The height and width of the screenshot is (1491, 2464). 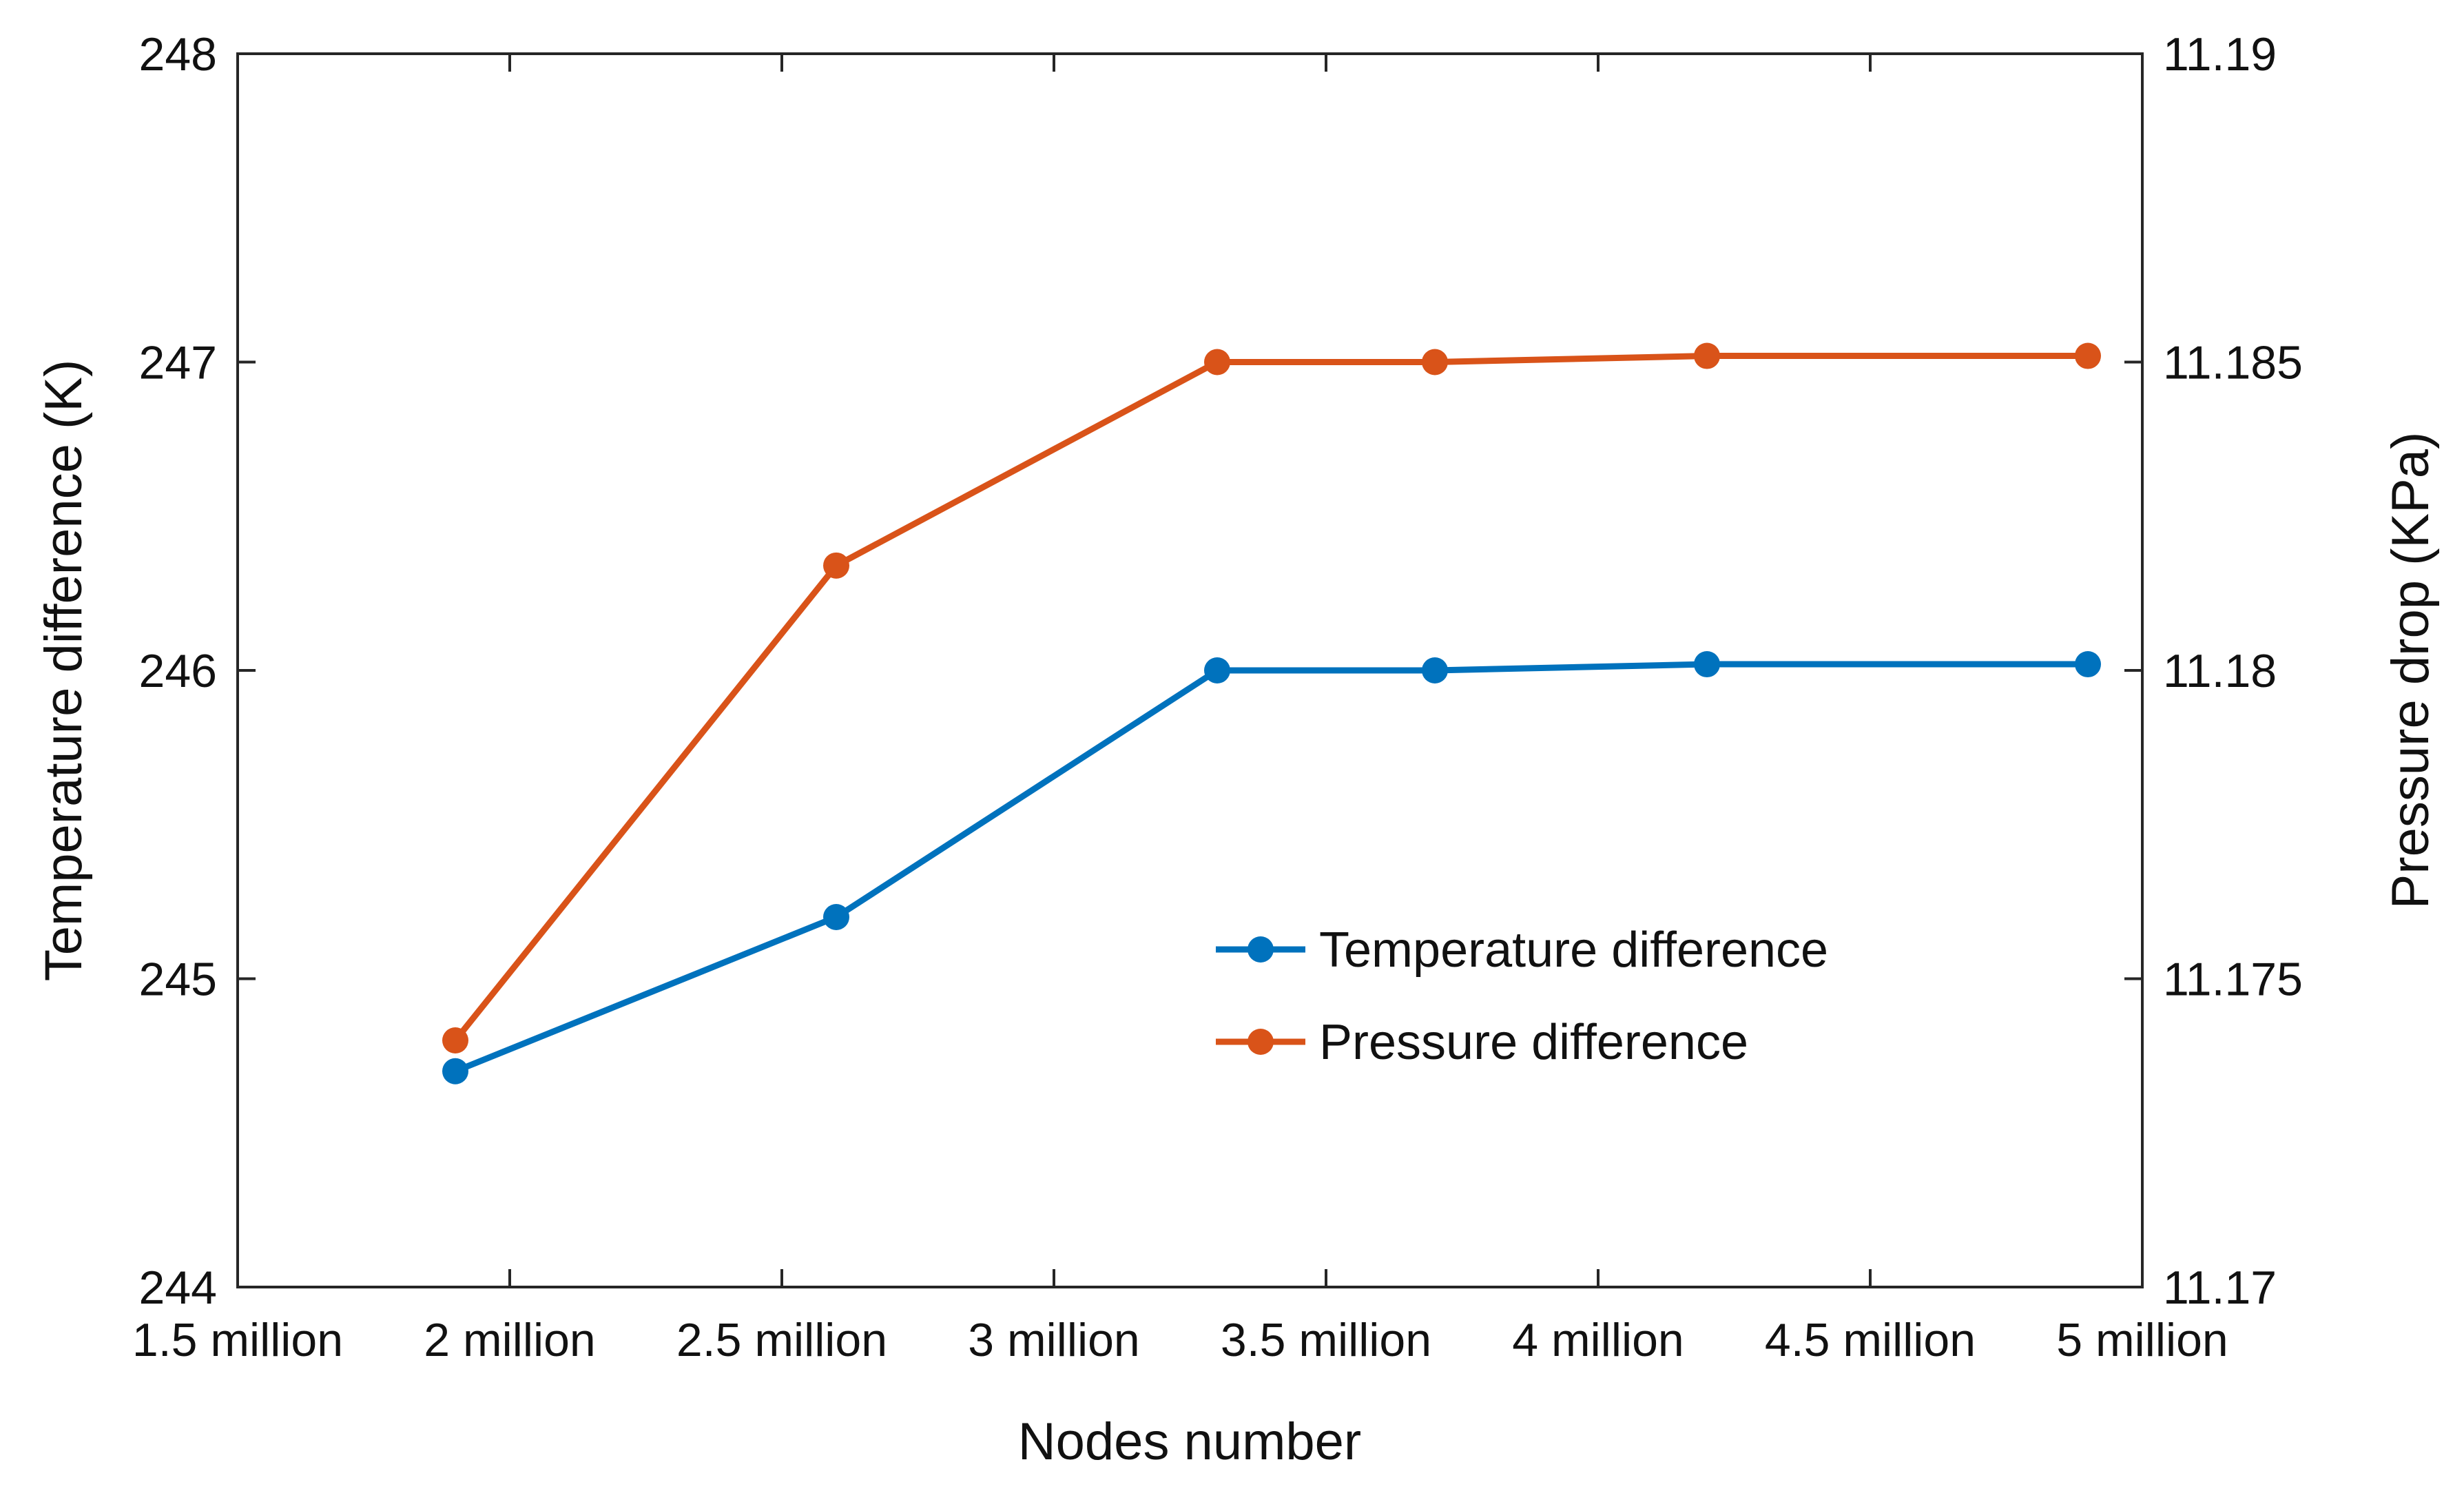 What do you see at coordinates (1598, 1340) in the screenshot?
I see `x-tick-label: 4 million` at bounding box center [1598, 1340].